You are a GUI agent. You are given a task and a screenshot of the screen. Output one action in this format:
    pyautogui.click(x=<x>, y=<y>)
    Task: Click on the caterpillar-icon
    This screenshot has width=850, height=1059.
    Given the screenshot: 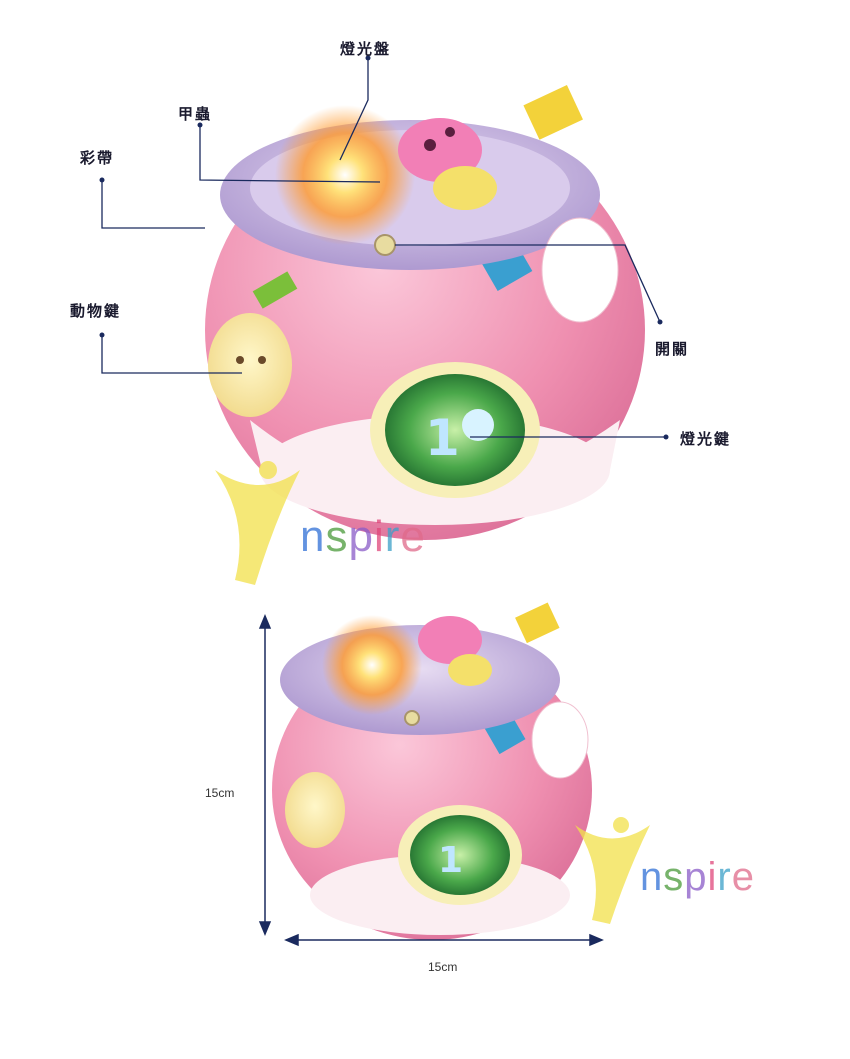 What is the action you would take?
    pyautogui.click(x=478, y=425)
    